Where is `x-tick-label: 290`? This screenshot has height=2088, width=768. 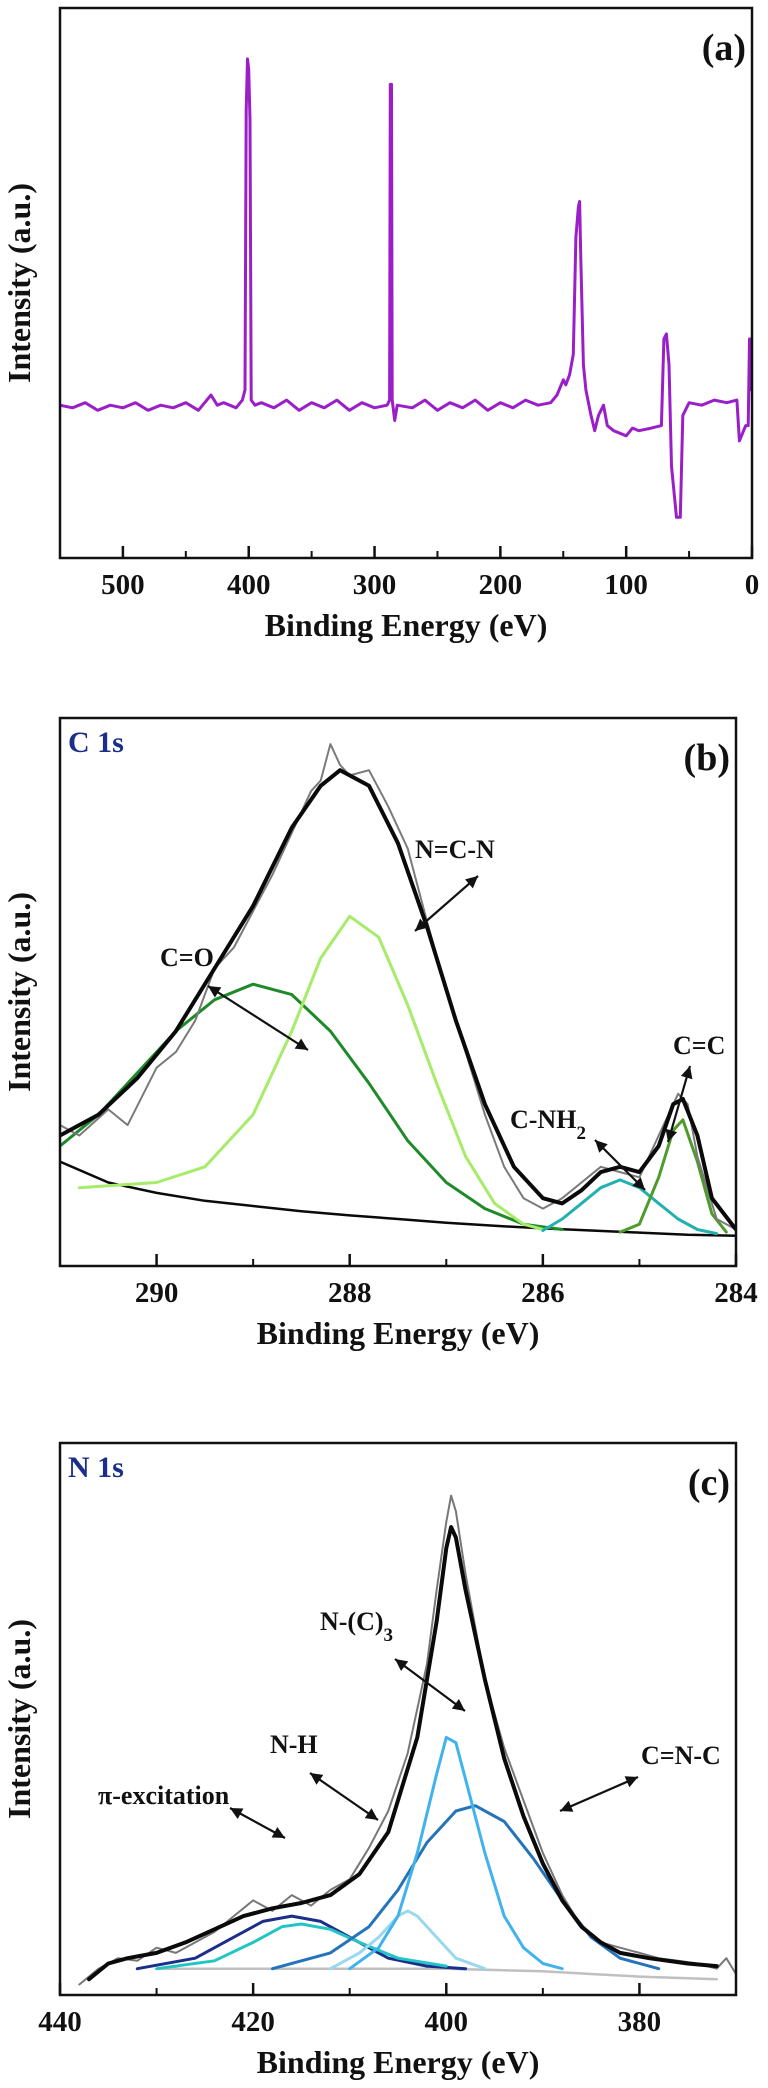
x-tick-label: 290 is located at coordinates (157, 1293).